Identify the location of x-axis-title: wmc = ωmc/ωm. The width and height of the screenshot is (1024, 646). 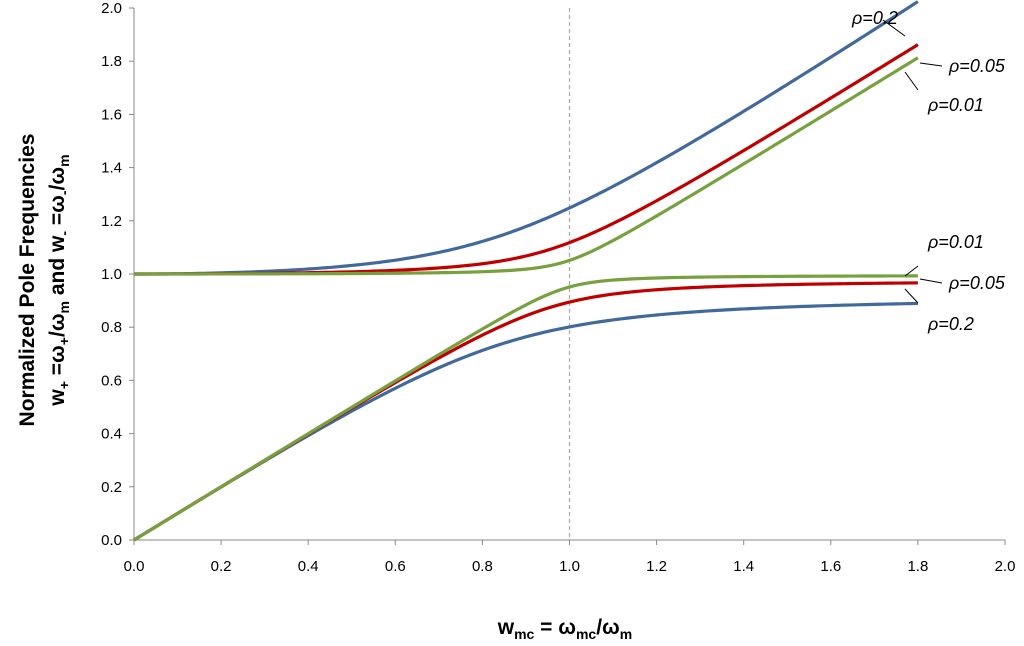
(565, 629).